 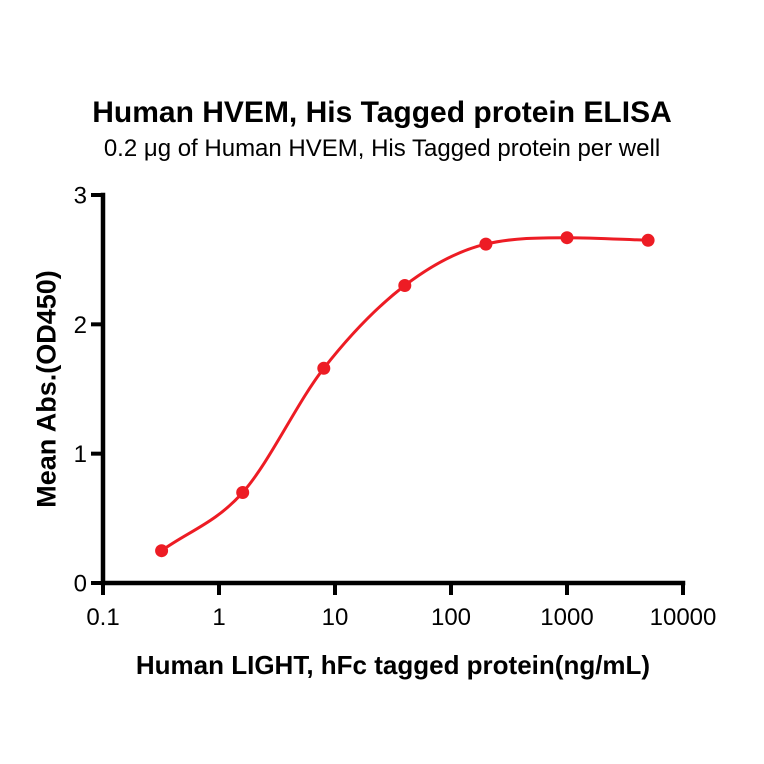 What do you see at coordinates (683, 617) in the screenshot?
I see `x-tick-label: 10000` at bounding box center [683, 617].